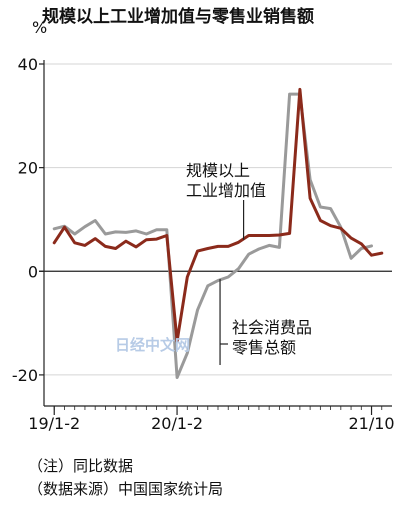 This screenshot has height=507, width=400. Describe the element at coordinates (25, 375) in the screenshot. I see `y-tick-label: -20` at that location.